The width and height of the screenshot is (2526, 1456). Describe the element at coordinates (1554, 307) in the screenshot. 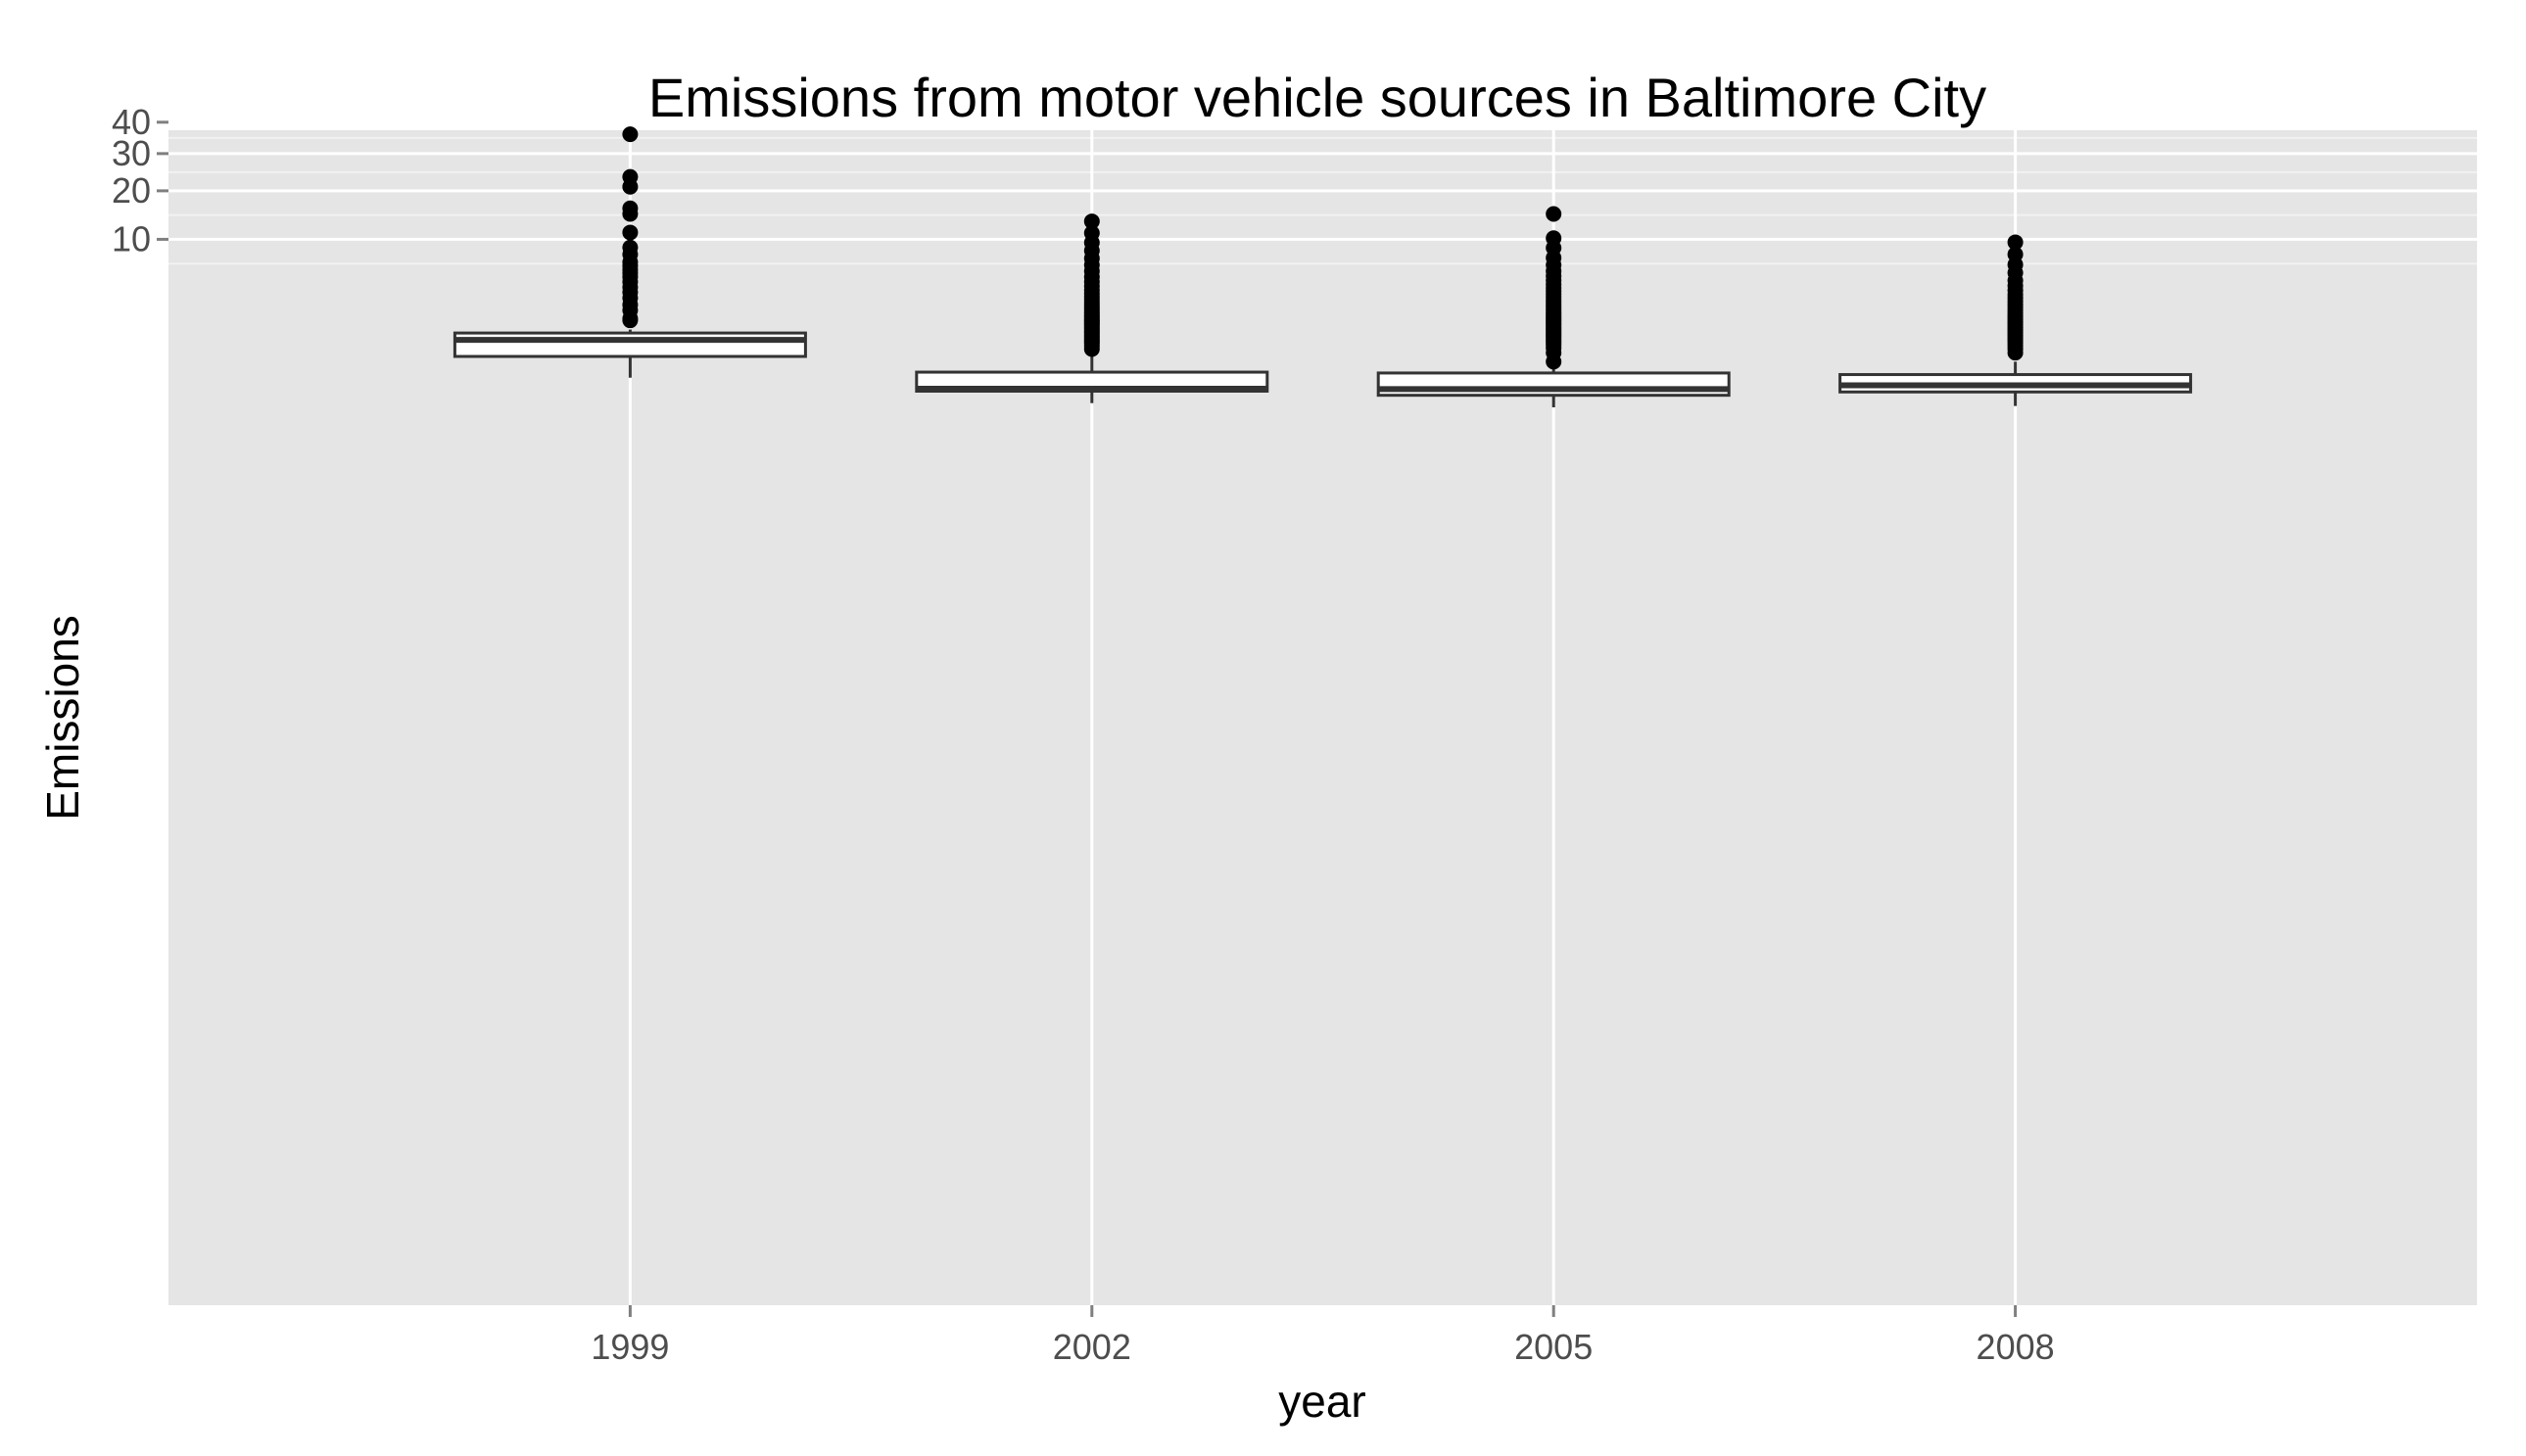

I see `box-2005` at that location.